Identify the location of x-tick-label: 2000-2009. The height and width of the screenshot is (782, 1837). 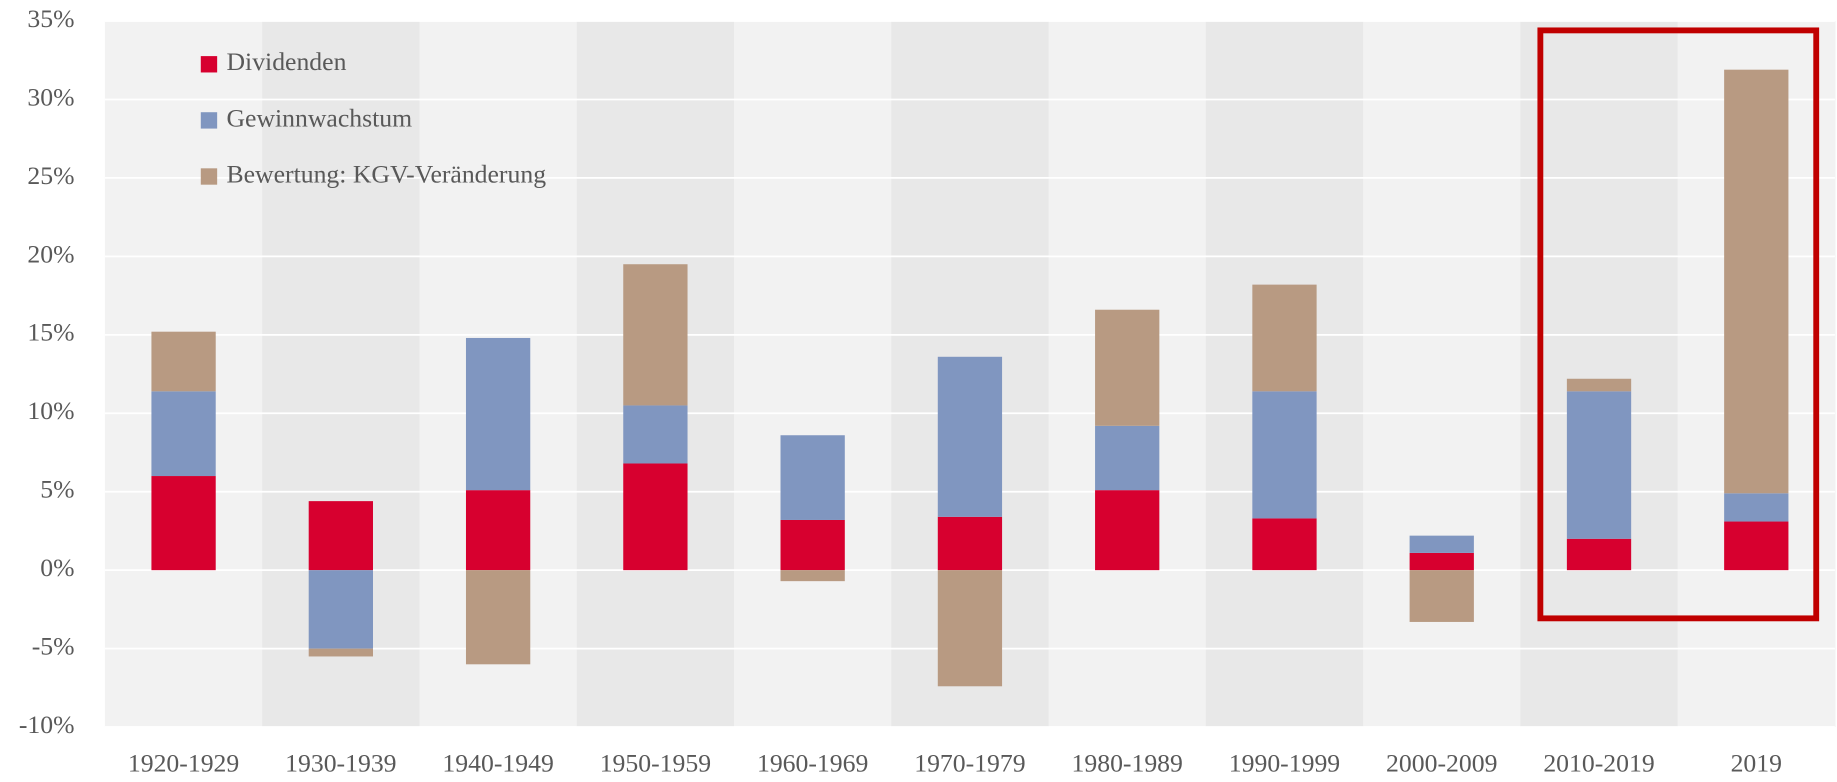
(1441, 763).